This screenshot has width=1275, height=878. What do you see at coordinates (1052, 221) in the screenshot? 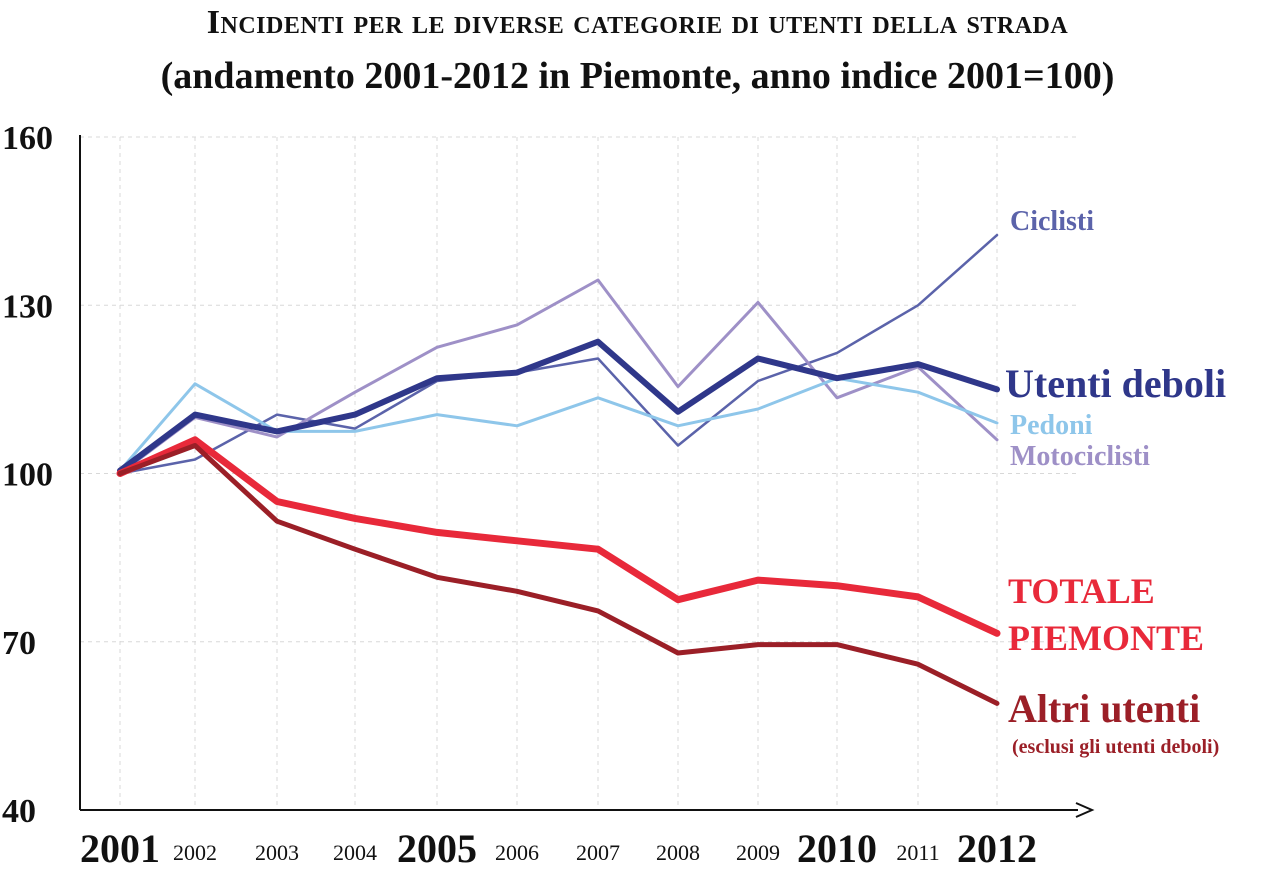
I see `series-label: Ciclisti` at bounding box center [1052, 221].